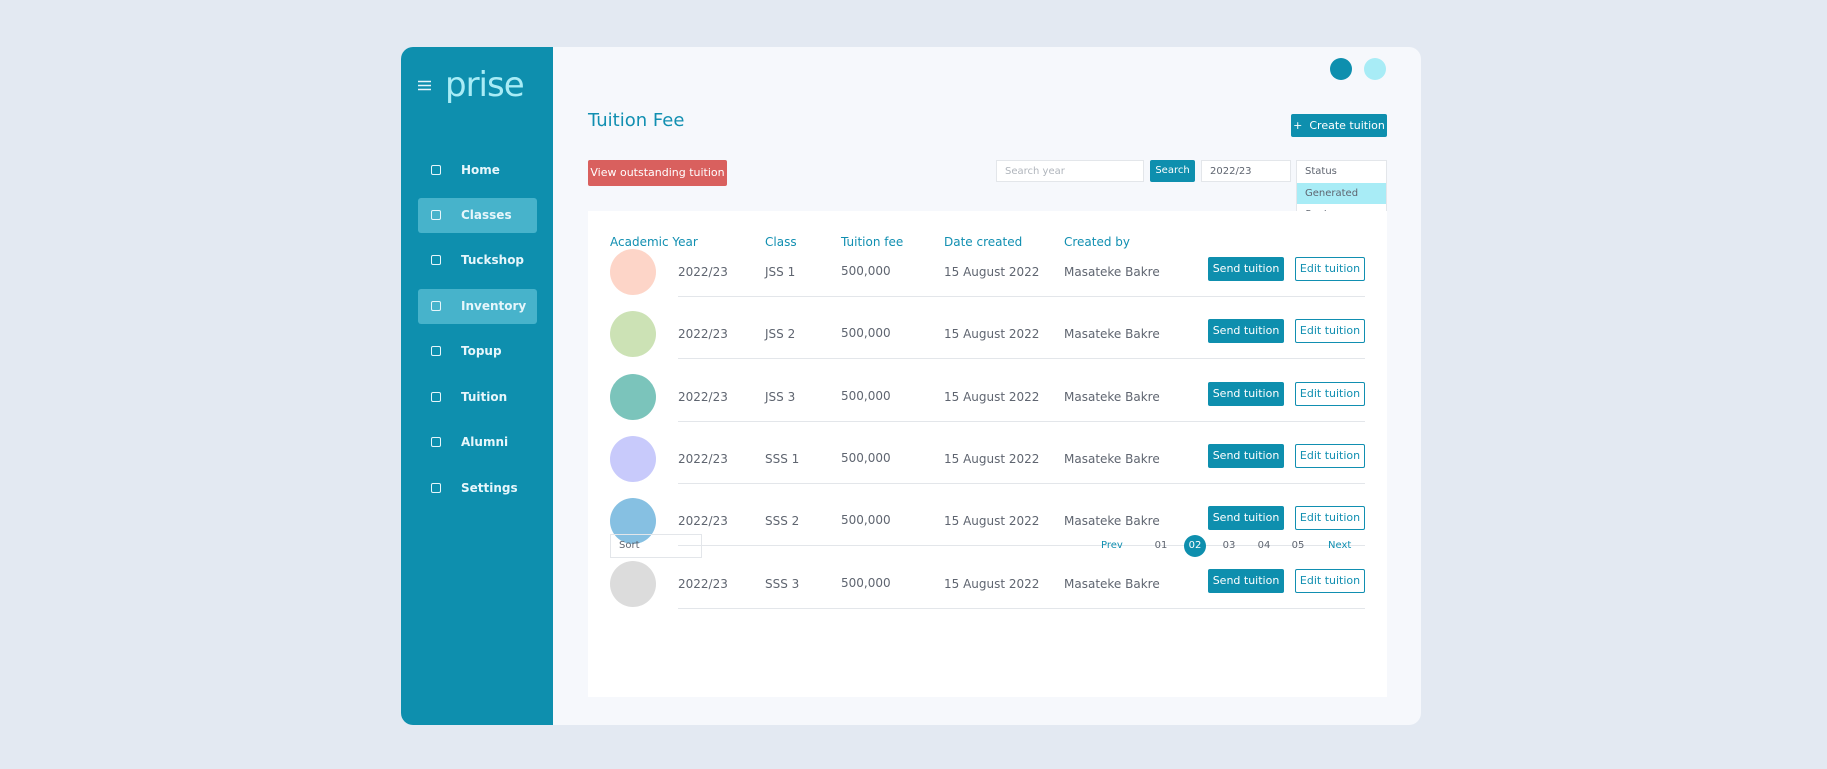  What do you see at coordinates (424, 85) in the screenshot?
I see `menu-icon` at bounding box center [424, 85].